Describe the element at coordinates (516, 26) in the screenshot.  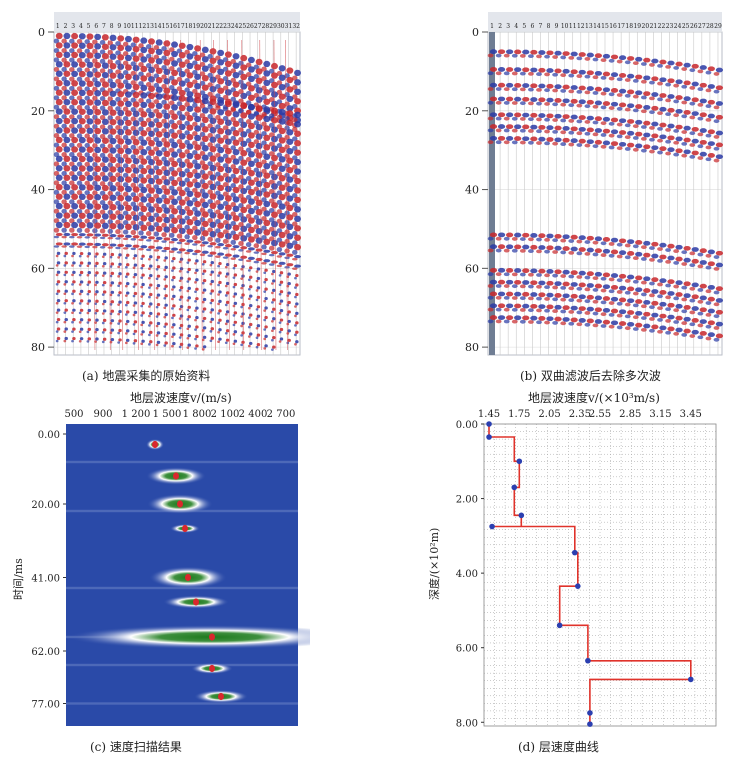
I see `trace-label: 4` at that location.